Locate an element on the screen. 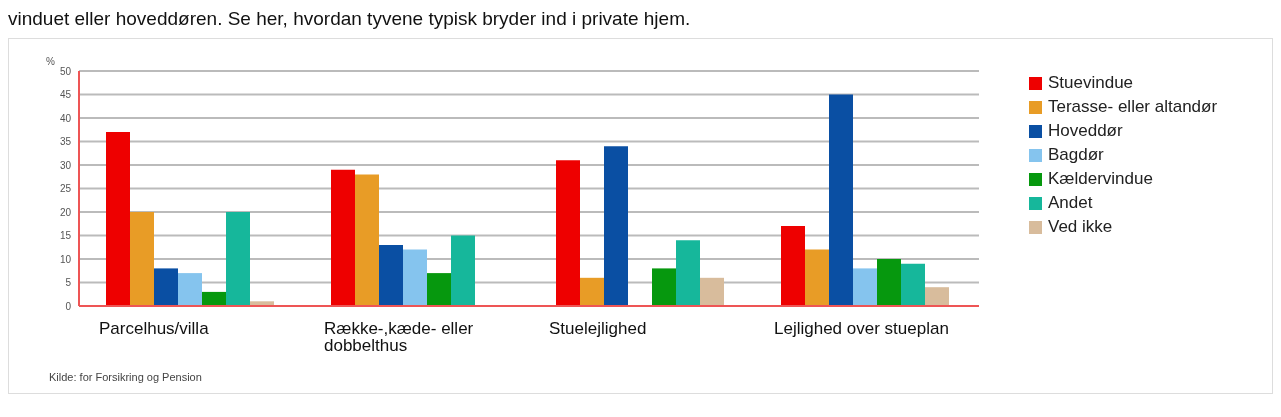 The height and width of the screenshot is (417, 1281). legend-label: Hoveddør is located at coordinates (1085, 131).